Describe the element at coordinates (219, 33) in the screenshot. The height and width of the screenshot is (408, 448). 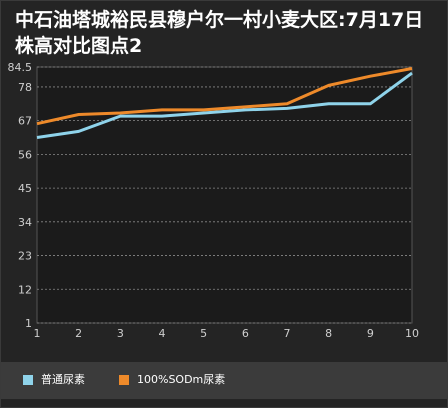
I see `chart-title: 中石油塔城裕民县穆户尔一村小麦大区:7月17日株高对比图点2` at that location.